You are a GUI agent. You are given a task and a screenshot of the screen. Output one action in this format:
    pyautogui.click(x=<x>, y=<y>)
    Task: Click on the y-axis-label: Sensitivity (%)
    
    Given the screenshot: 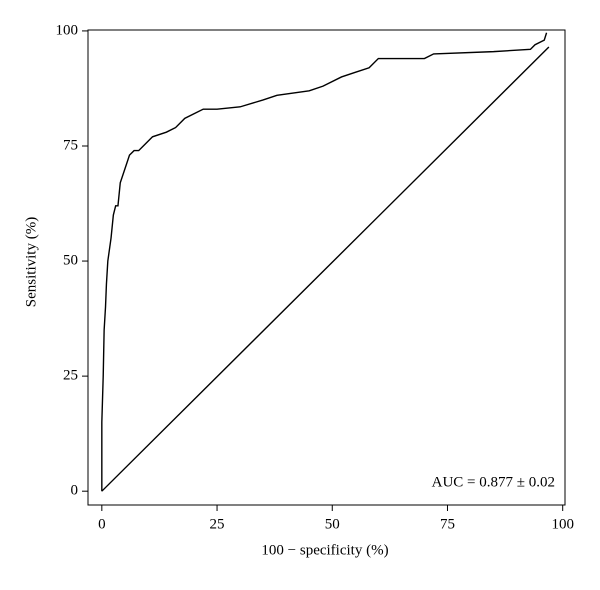 What is the action you would take?
    pyautogui.click(x=31, y=262)
    